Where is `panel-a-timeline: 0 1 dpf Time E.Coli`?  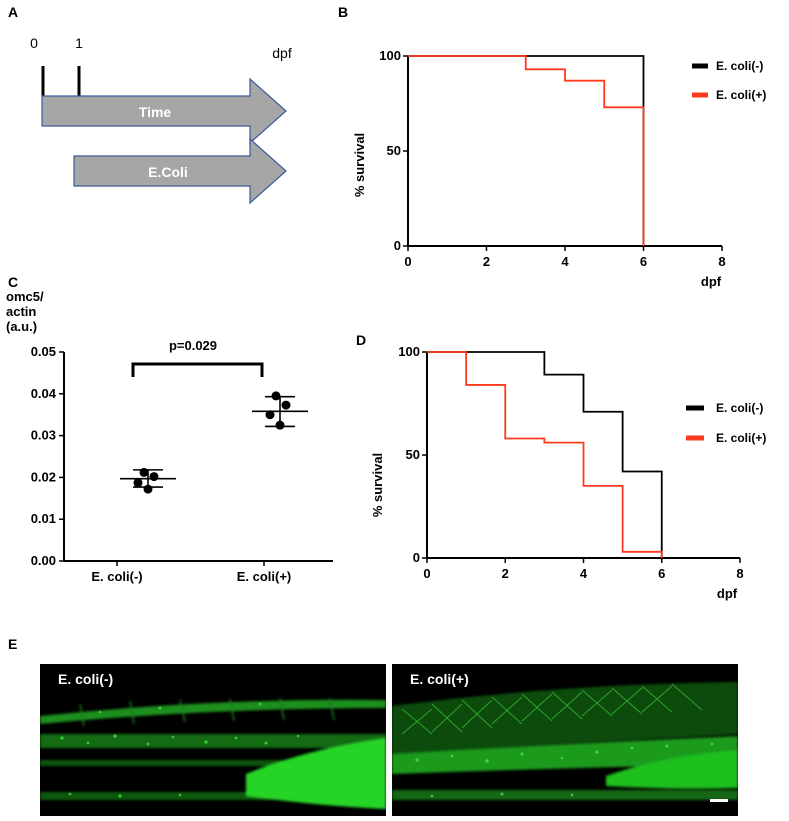 panel-a-timeline: 0 1 dpf Time E.Coli is located at coordinates (161, 120).